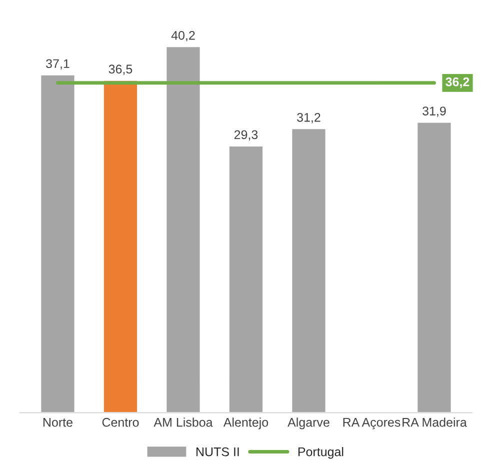 This screenshot has height=469, width=502. What do you see at coordinates (183, 422) in the screenshot?
I see `x-tick-label: AM Lisboa` at bounding box center [183, 422].